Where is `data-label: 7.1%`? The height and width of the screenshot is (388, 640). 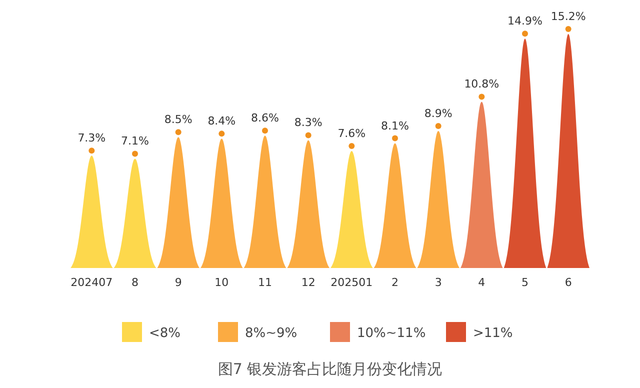
data-label: 7.1% is located at coordinates (135, 141).